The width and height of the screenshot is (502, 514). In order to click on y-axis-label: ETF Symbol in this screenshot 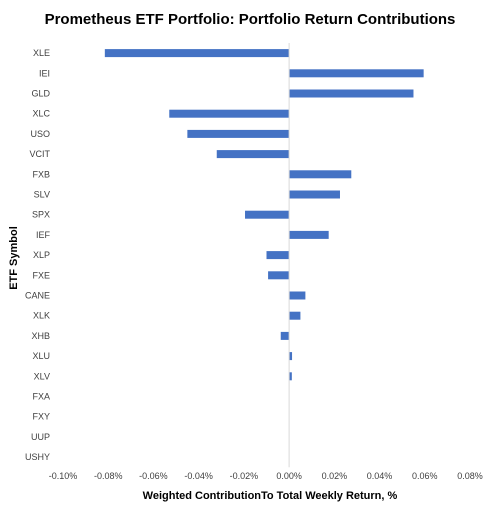, I will do `click(14, 258)`.